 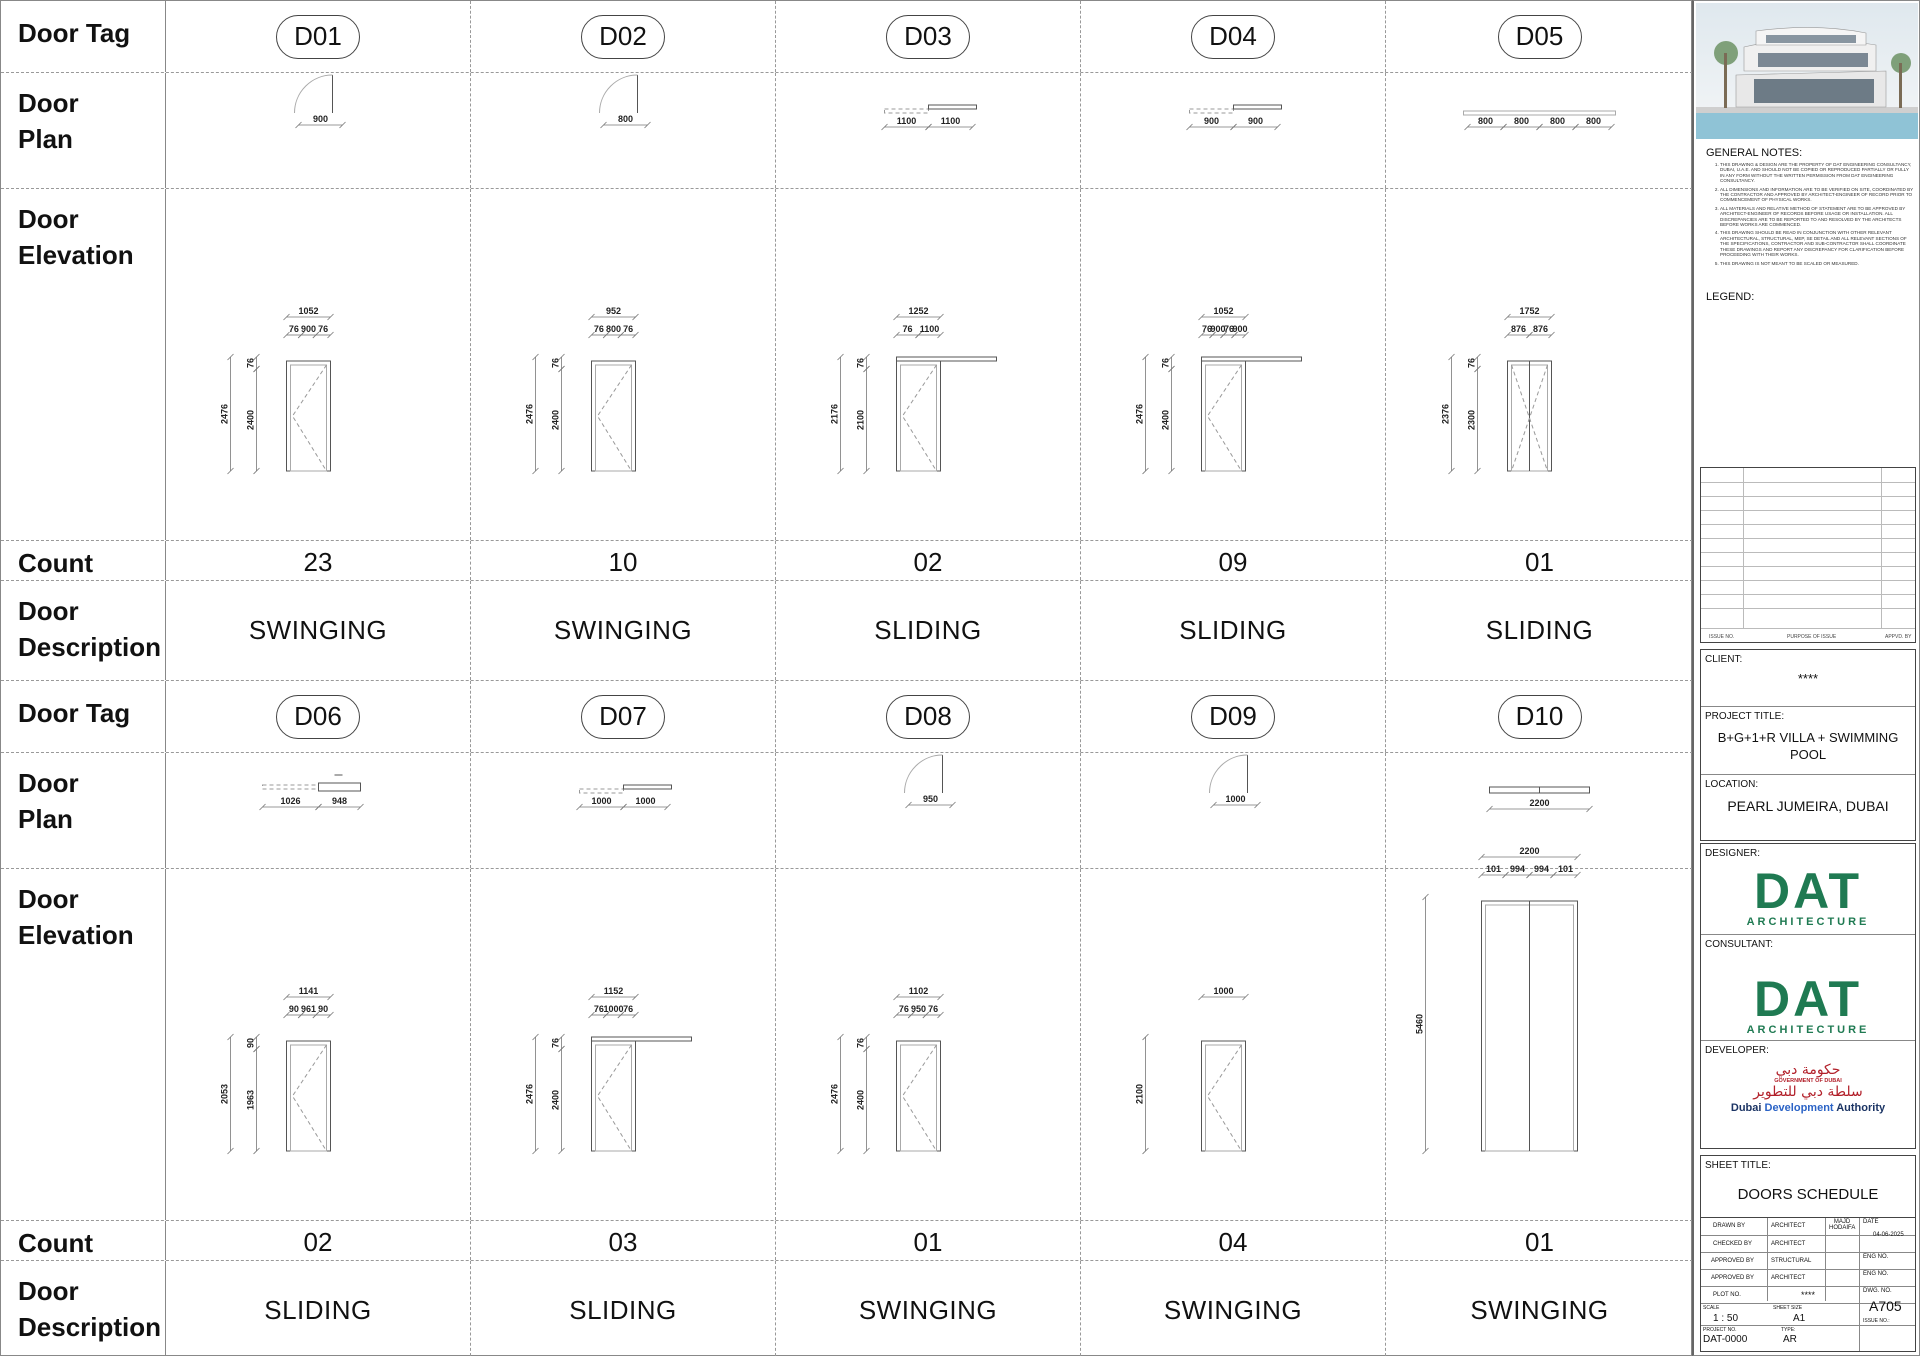 I want to click on dimension-label: 1100, so click(x=951, y=121).